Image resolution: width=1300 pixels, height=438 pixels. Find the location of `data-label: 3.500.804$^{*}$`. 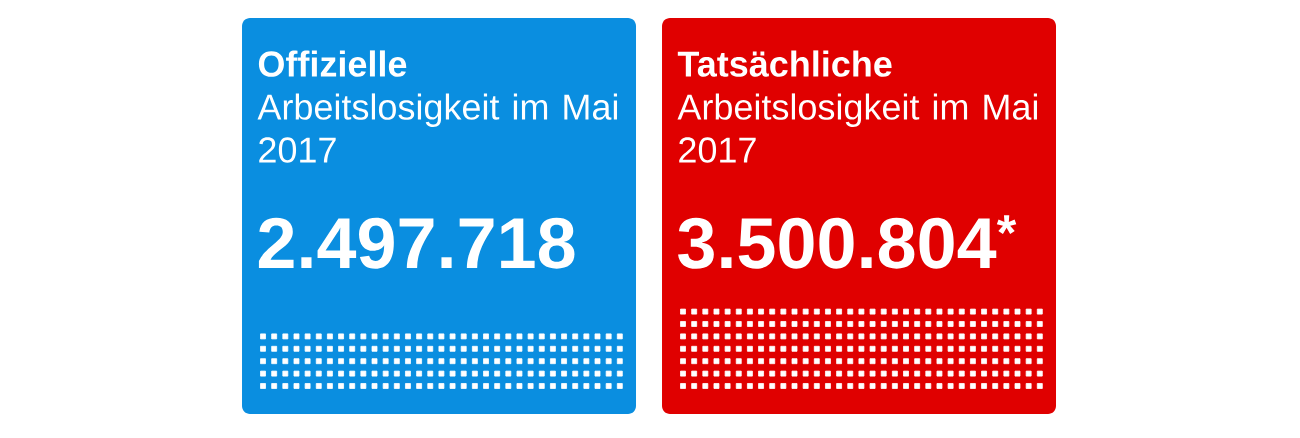

data-label: 3.500.804$^{*}$ is located at coordinates (847, 242).